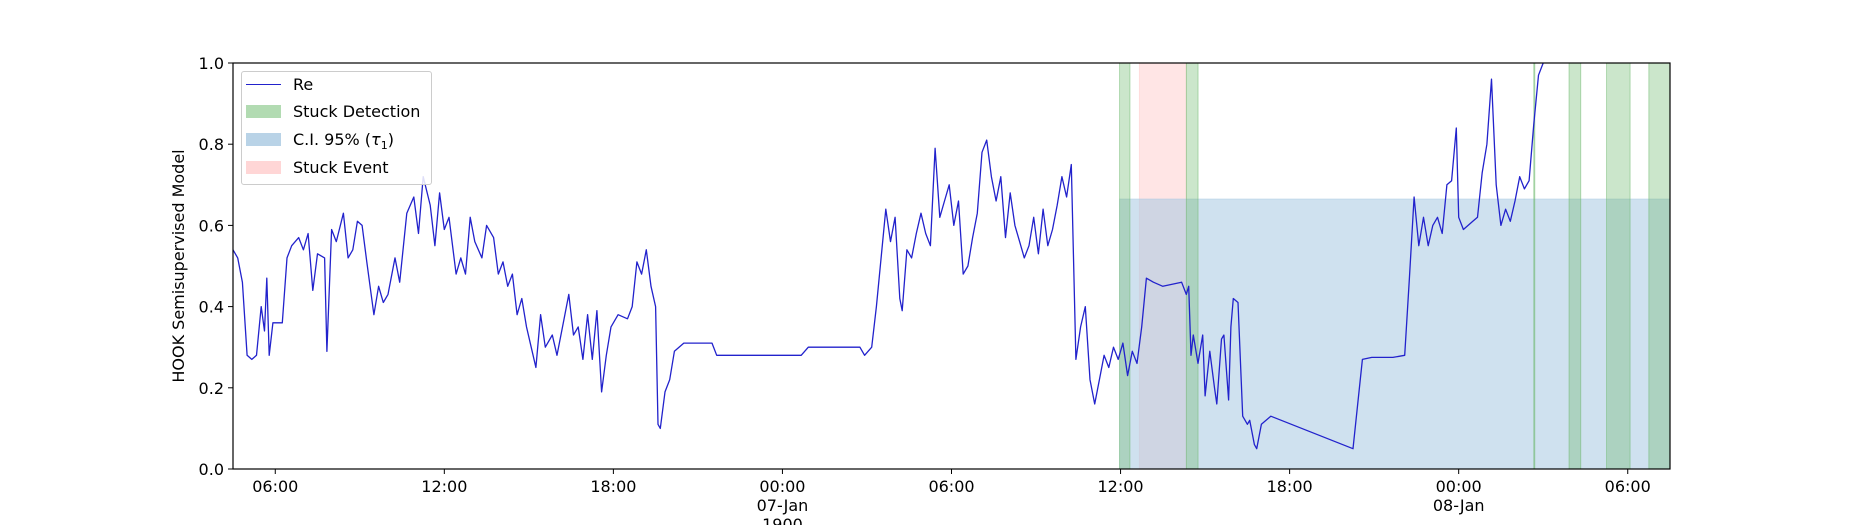 The height and width of the screenshot is (525, 1850). Describe the element at coordinates (782, 520) in the screenshot. I see `x-year-label: 1900` at that location.